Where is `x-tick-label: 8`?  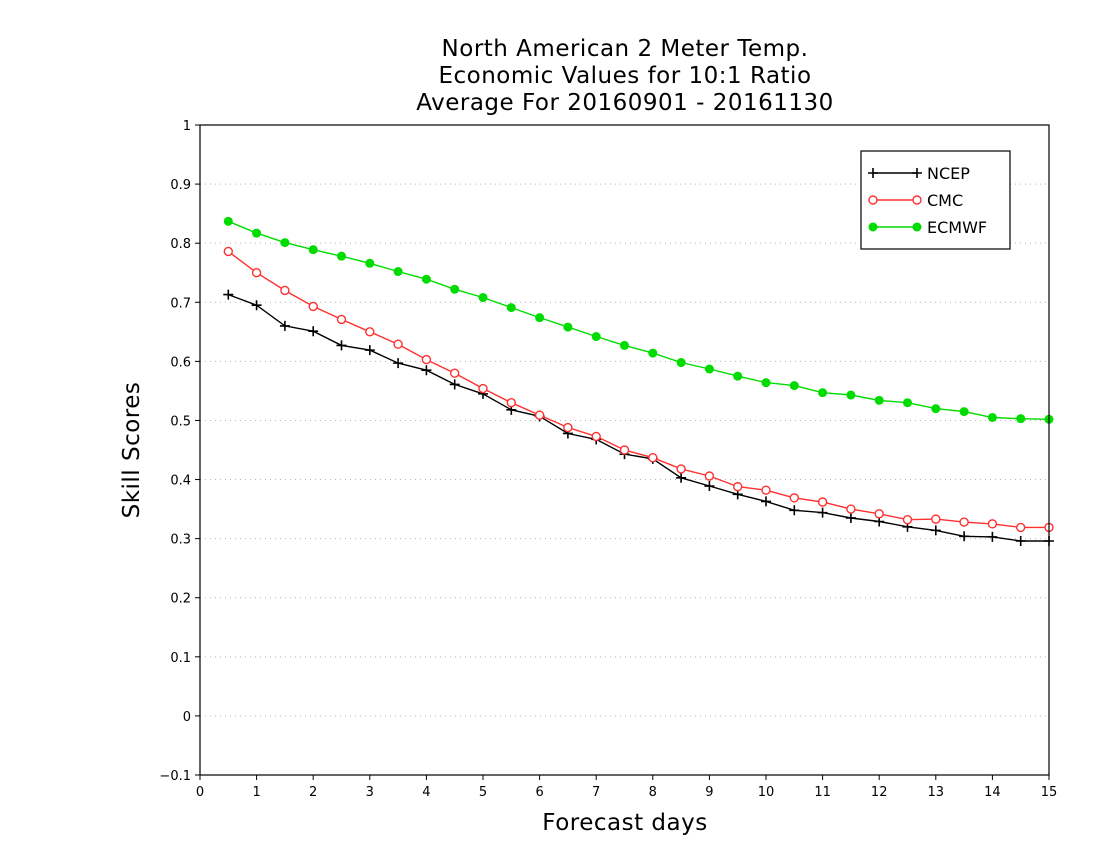 x-tick-label: 8 is located at coordinates (653, 792).